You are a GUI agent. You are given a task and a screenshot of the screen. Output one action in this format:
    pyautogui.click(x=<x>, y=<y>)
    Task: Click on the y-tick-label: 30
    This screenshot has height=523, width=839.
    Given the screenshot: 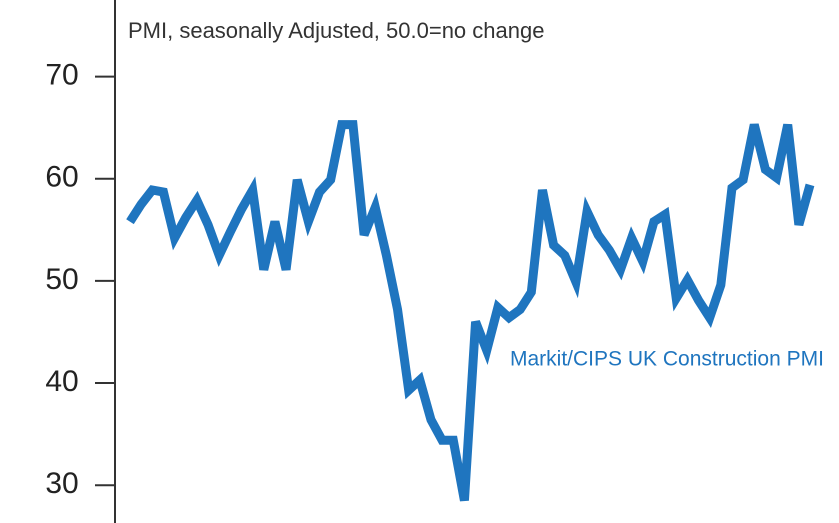 What is the action you would take?
    pyautogui.click(x=61, y=483)
    